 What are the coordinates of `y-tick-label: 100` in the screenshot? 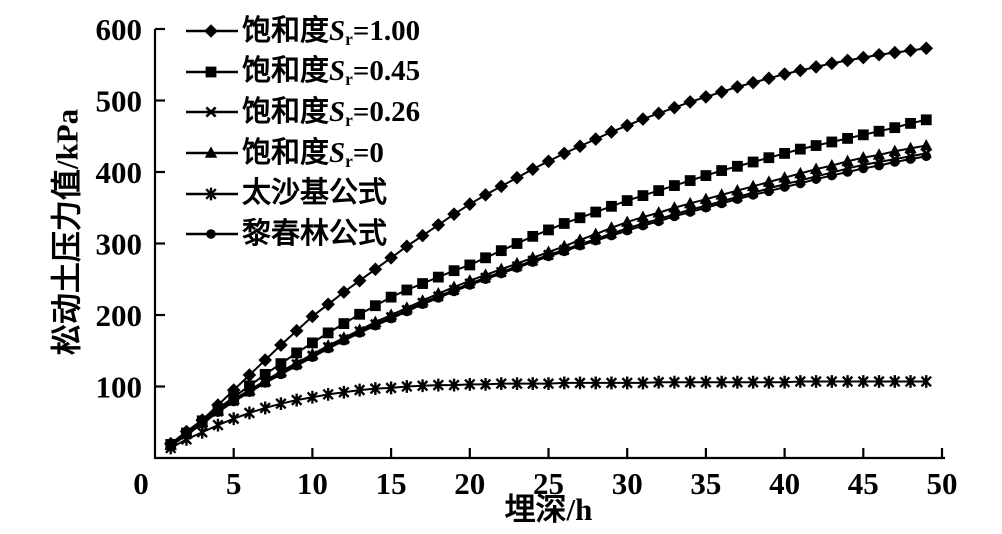 It's located at (119, 387).